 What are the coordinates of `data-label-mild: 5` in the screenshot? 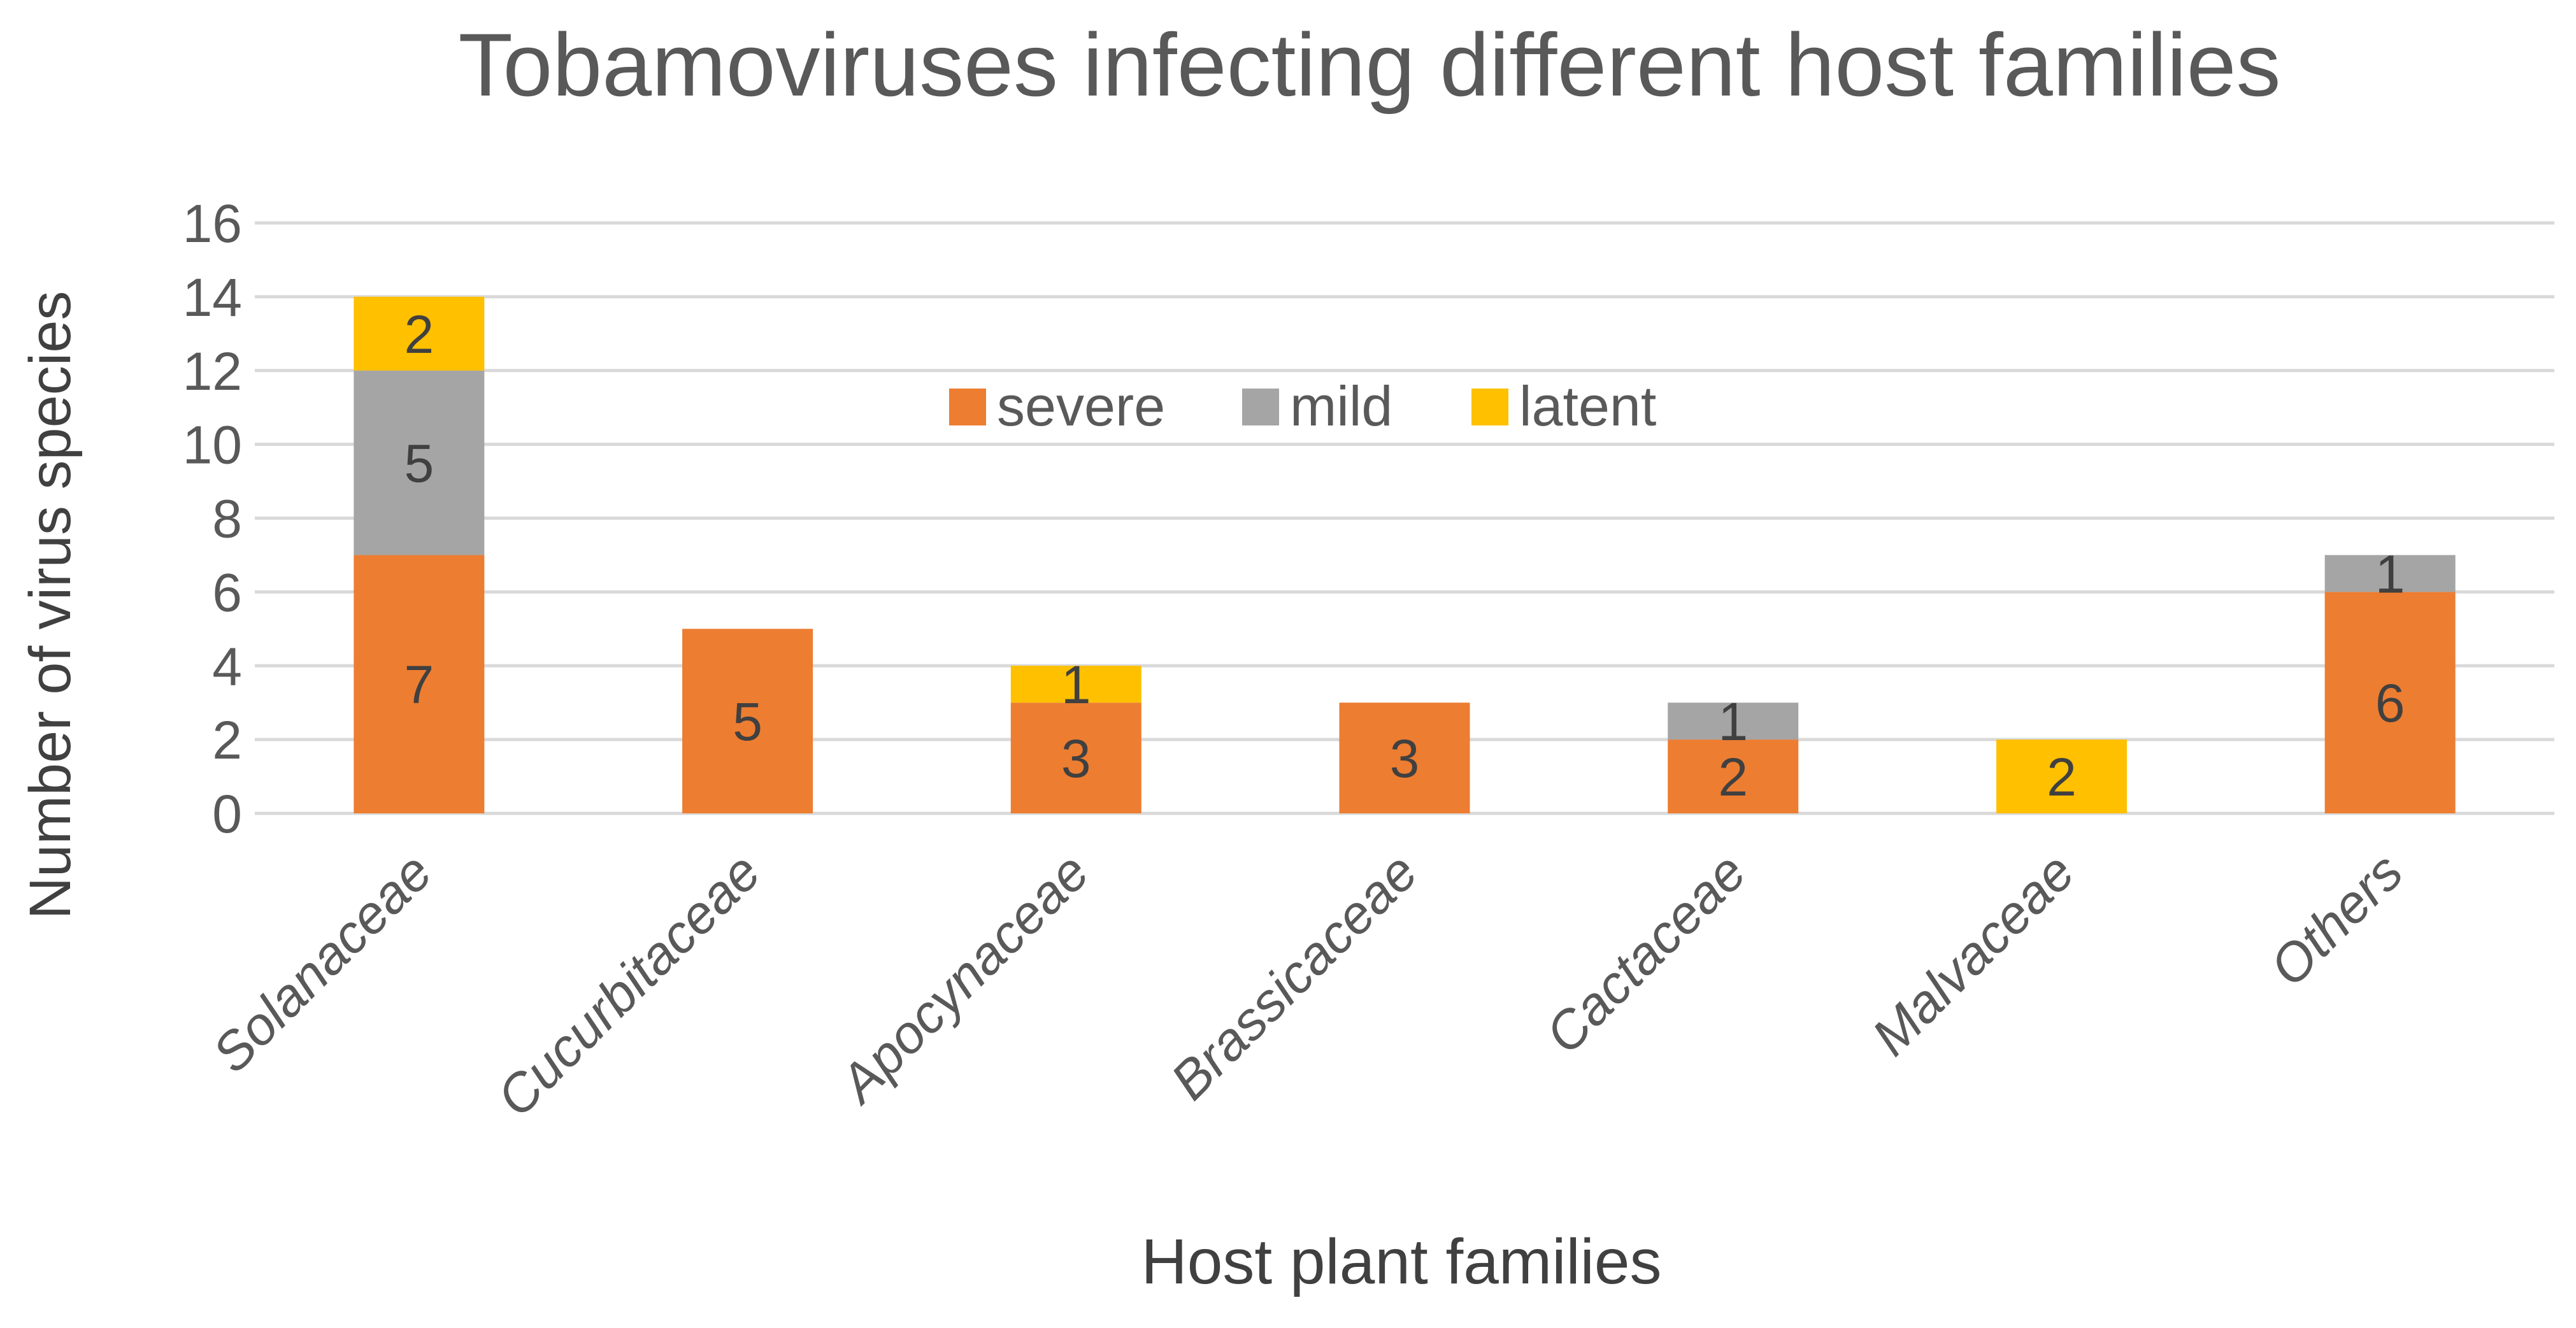 It's located at (419, 464).